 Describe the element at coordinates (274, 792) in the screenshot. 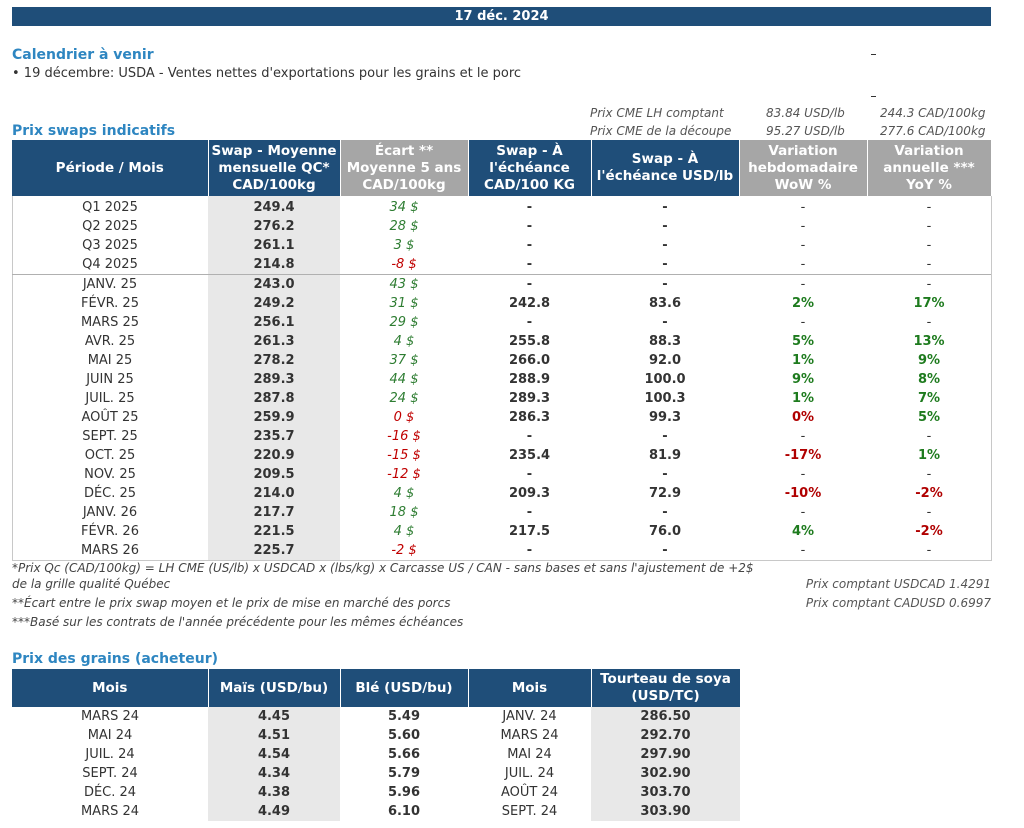

I see `mais-cell: 4.38` at that location.